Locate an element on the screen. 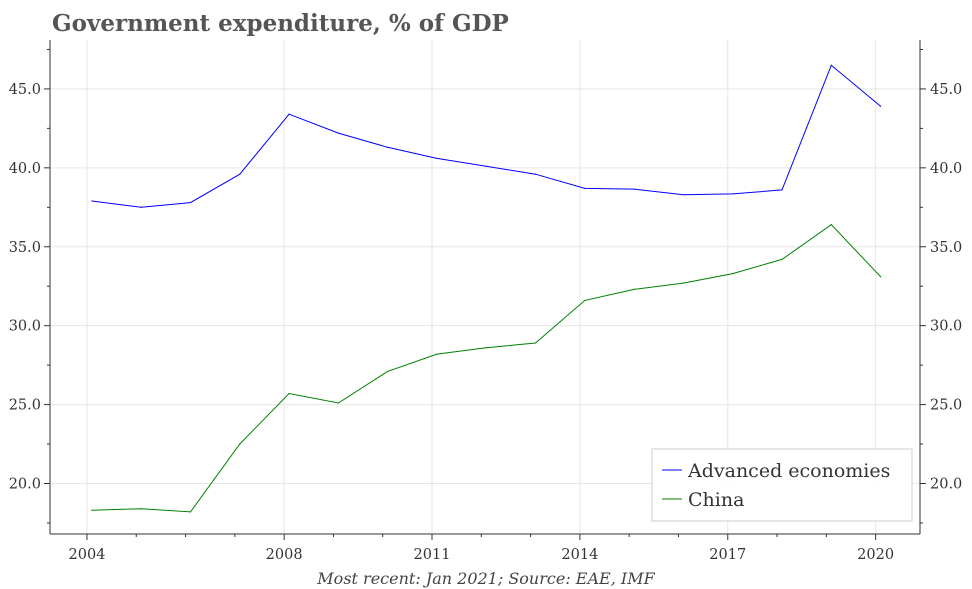  y-tick-label-right: 30.0 is located at coordinates (946, 327).